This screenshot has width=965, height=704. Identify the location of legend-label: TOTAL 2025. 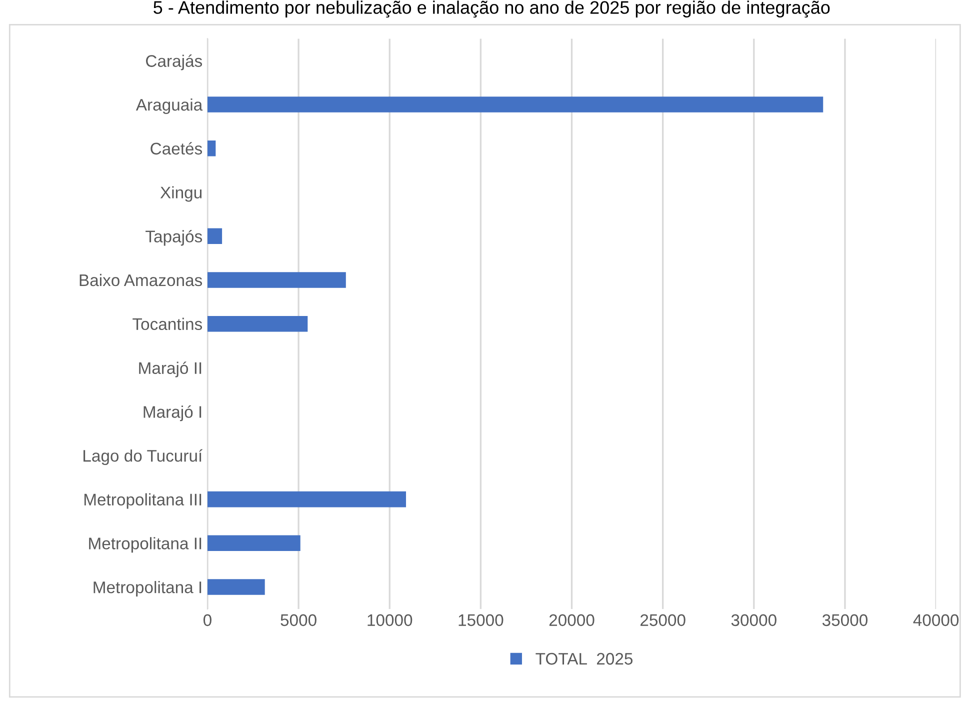
(584, 658).